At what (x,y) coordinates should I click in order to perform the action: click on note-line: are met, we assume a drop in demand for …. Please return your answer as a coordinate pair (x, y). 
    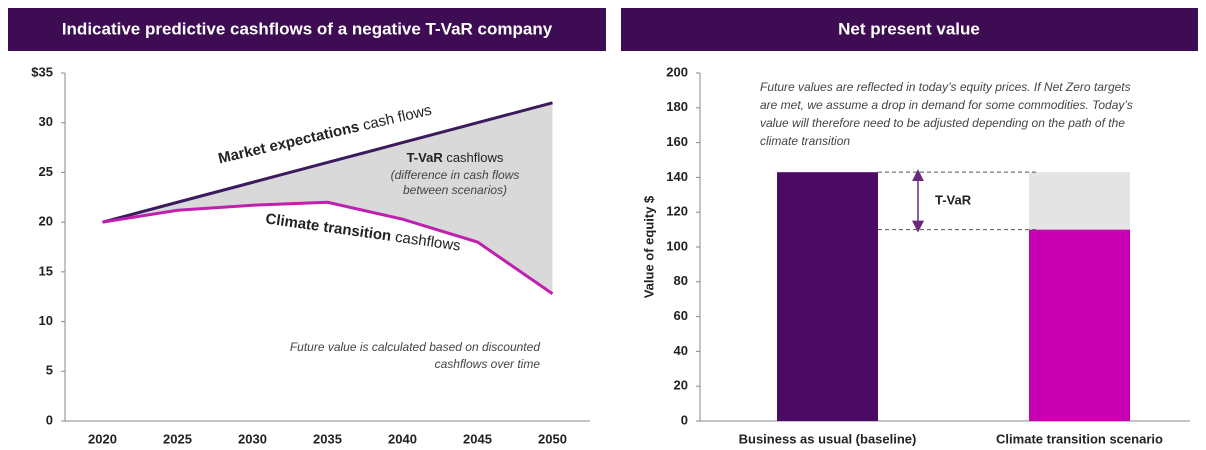
    Looking at the image, I should click on (946, 105).